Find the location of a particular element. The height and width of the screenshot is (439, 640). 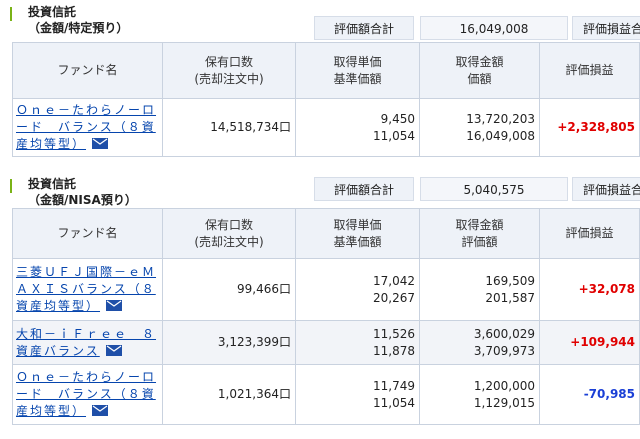

price-cell: 11,526 11,878 is located at coordinates (357, 342).